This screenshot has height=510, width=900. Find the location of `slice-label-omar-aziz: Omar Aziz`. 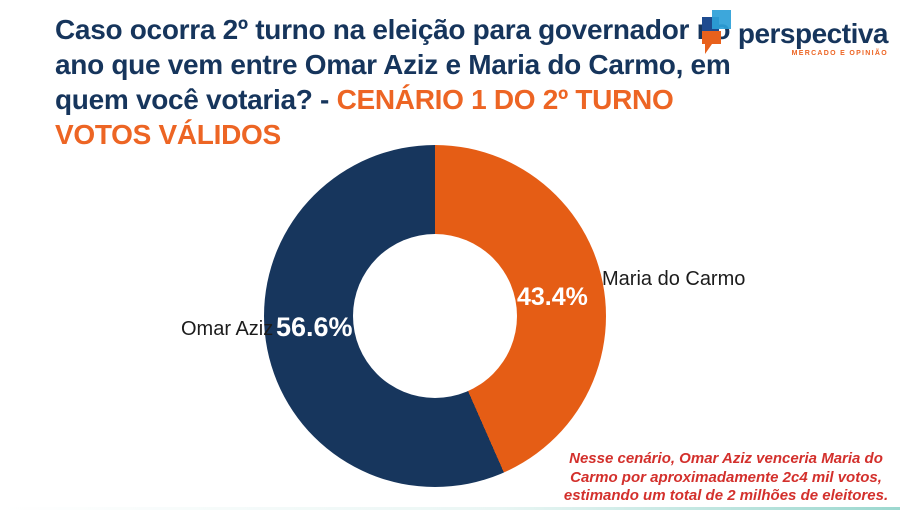

slice-label-omar-aziz: Omar Aziz is located at coordinates (227, 329).